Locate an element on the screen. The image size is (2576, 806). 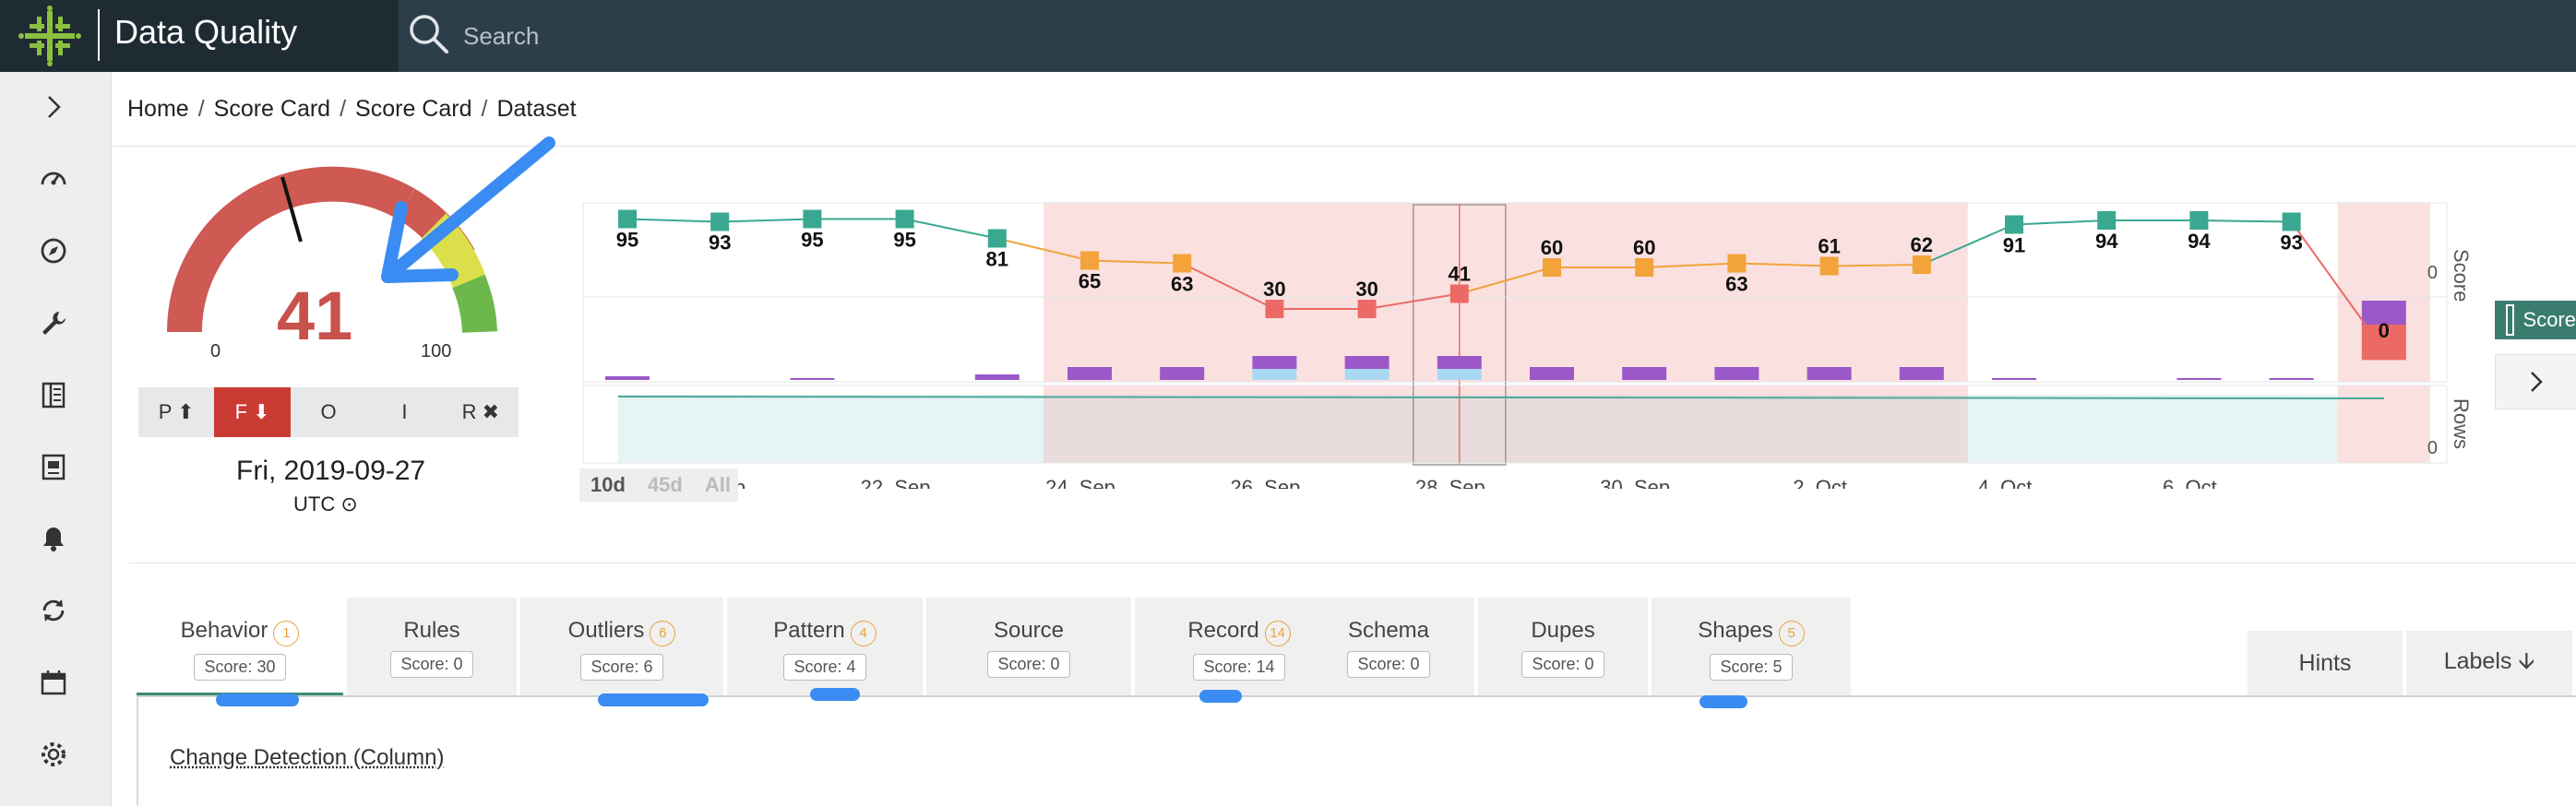
tab-dupes: Dupes Score: 0 is located at coordinates (1563, 646).